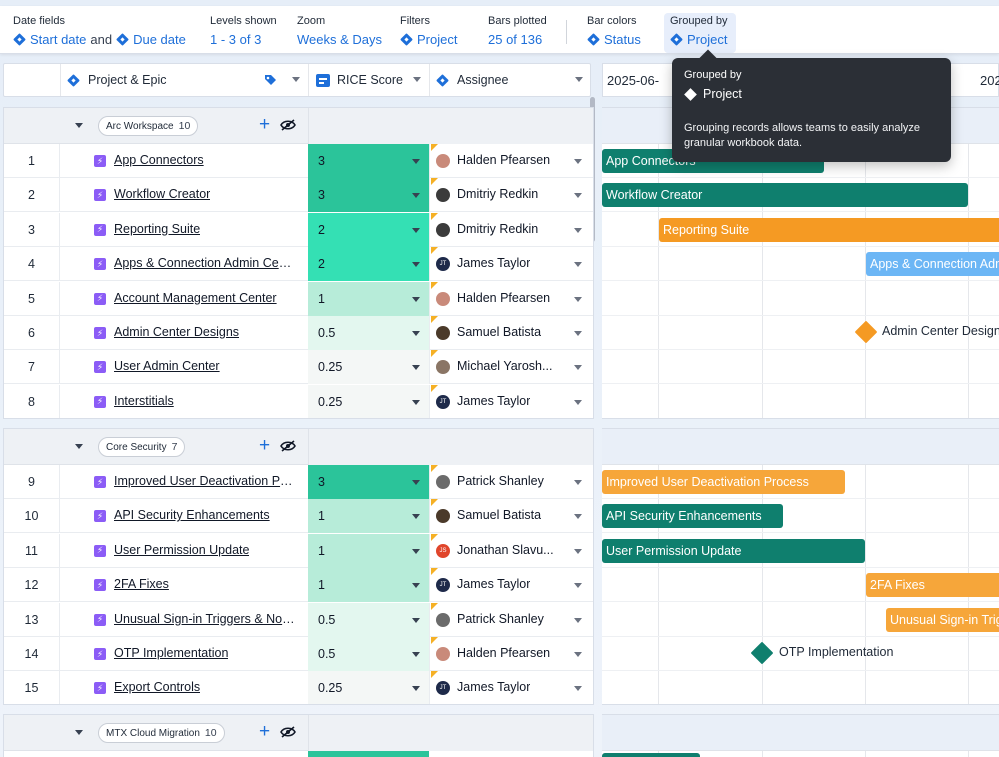 This screenshot has height=757, width=999. I want to click on gantt-bar: Reporting Suite, so click(829, 229).